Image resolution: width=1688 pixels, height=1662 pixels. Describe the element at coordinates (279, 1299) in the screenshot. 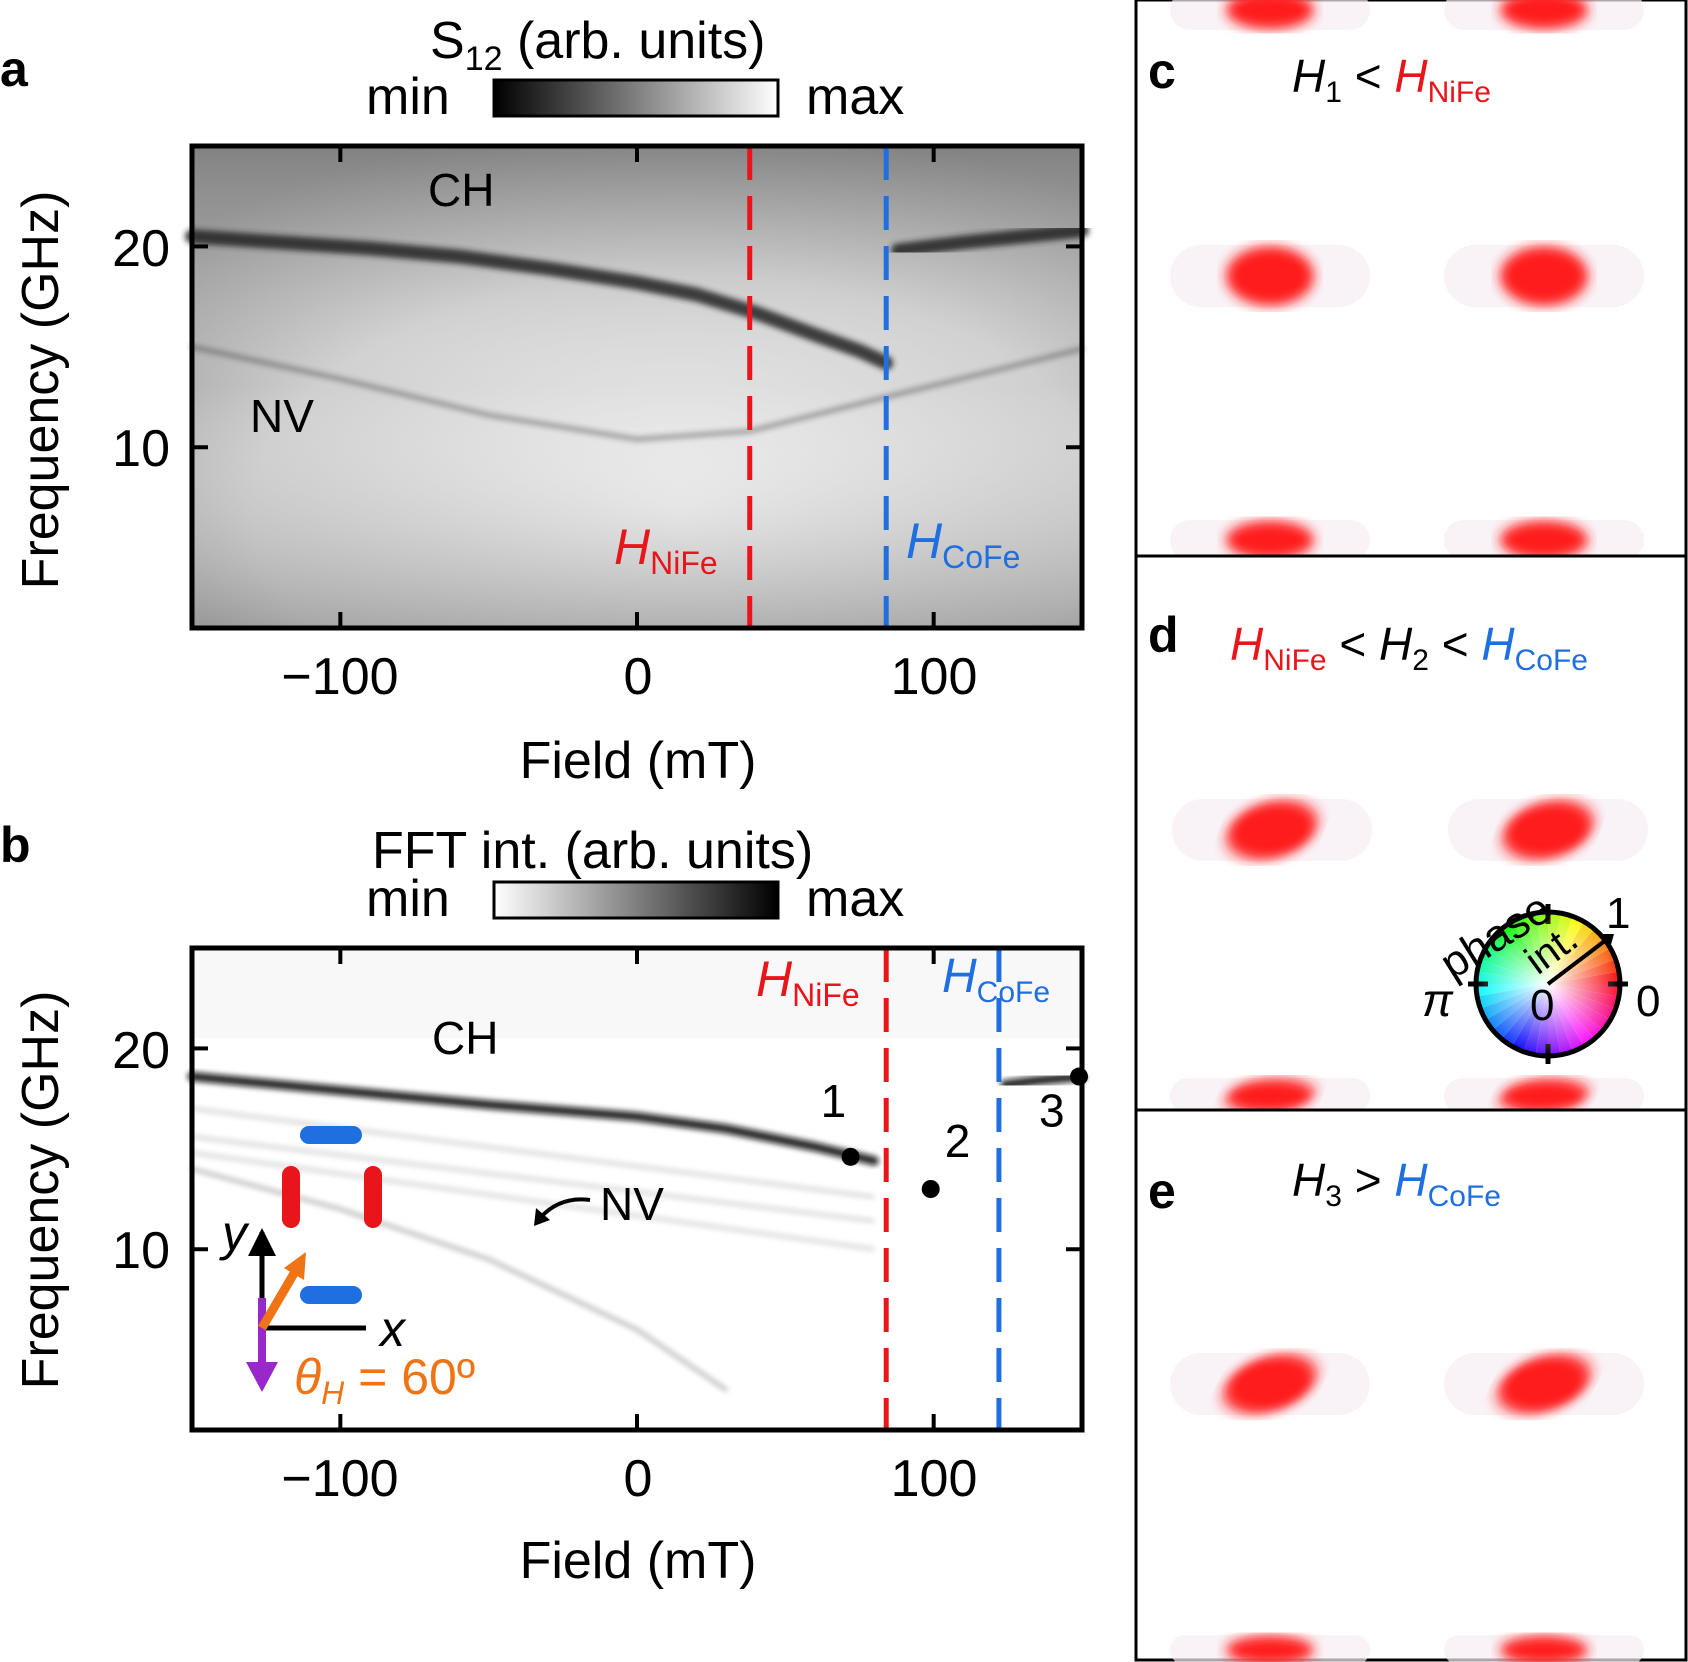

I see `theta-arrow` at that location.